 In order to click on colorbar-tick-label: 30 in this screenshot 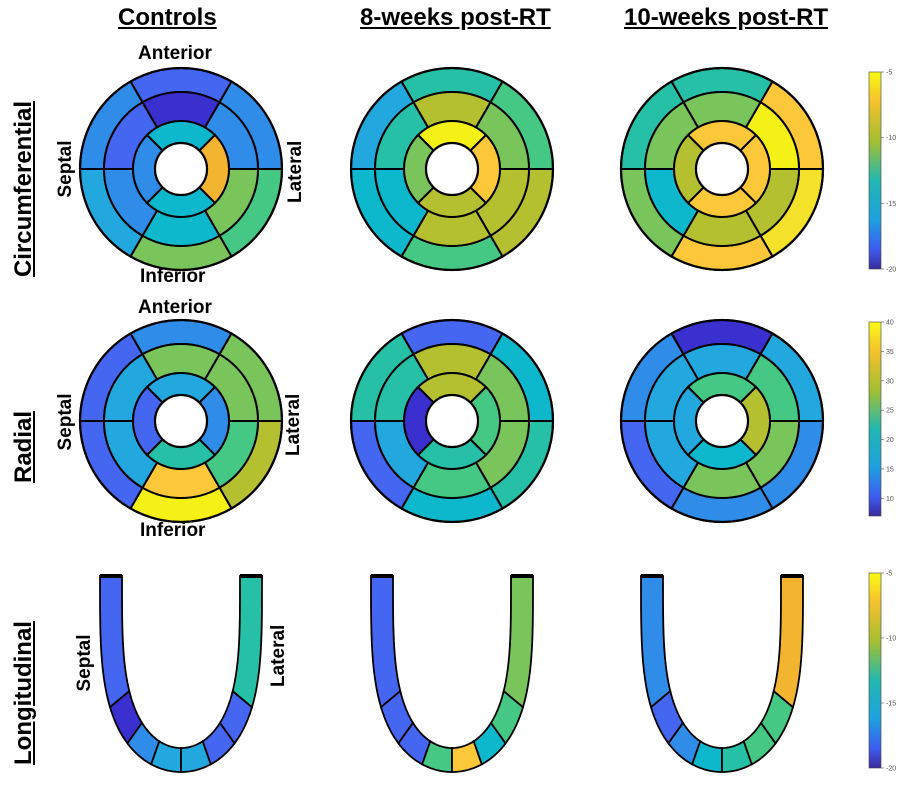, I will do `click(890, 381)`.